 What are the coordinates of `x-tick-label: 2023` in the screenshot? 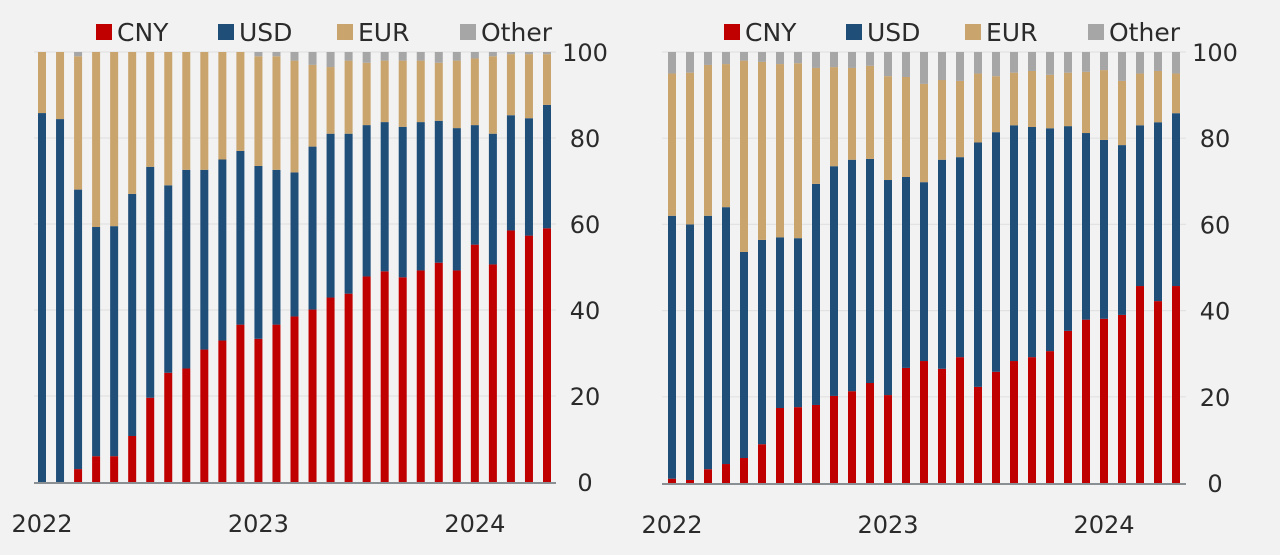 It's located at (258, 524).